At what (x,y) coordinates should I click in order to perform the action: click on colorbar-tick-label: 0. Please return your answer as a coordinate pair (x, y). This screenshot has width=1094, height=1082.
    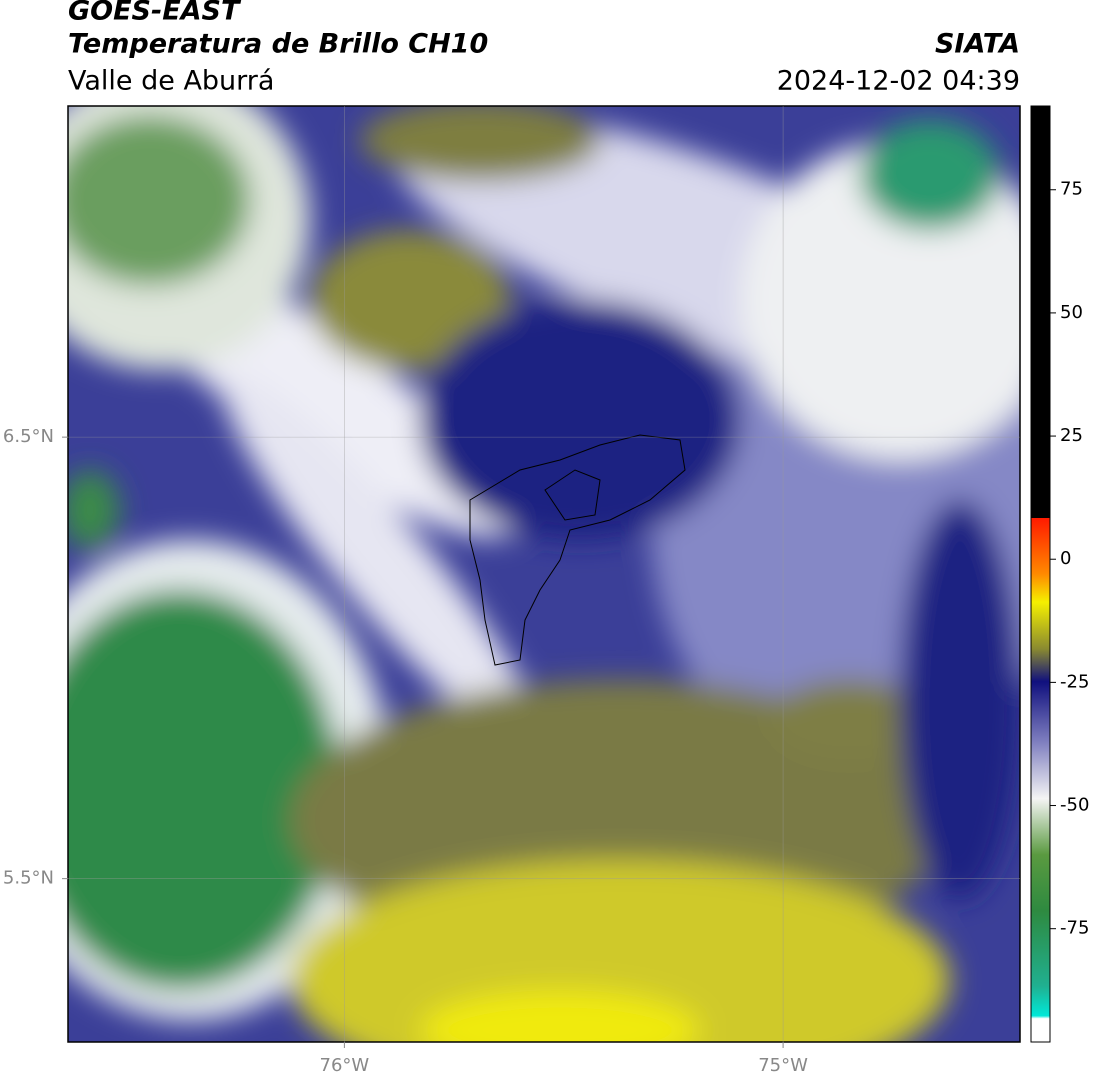
    Looking at the image, I should click on (1065, 558).